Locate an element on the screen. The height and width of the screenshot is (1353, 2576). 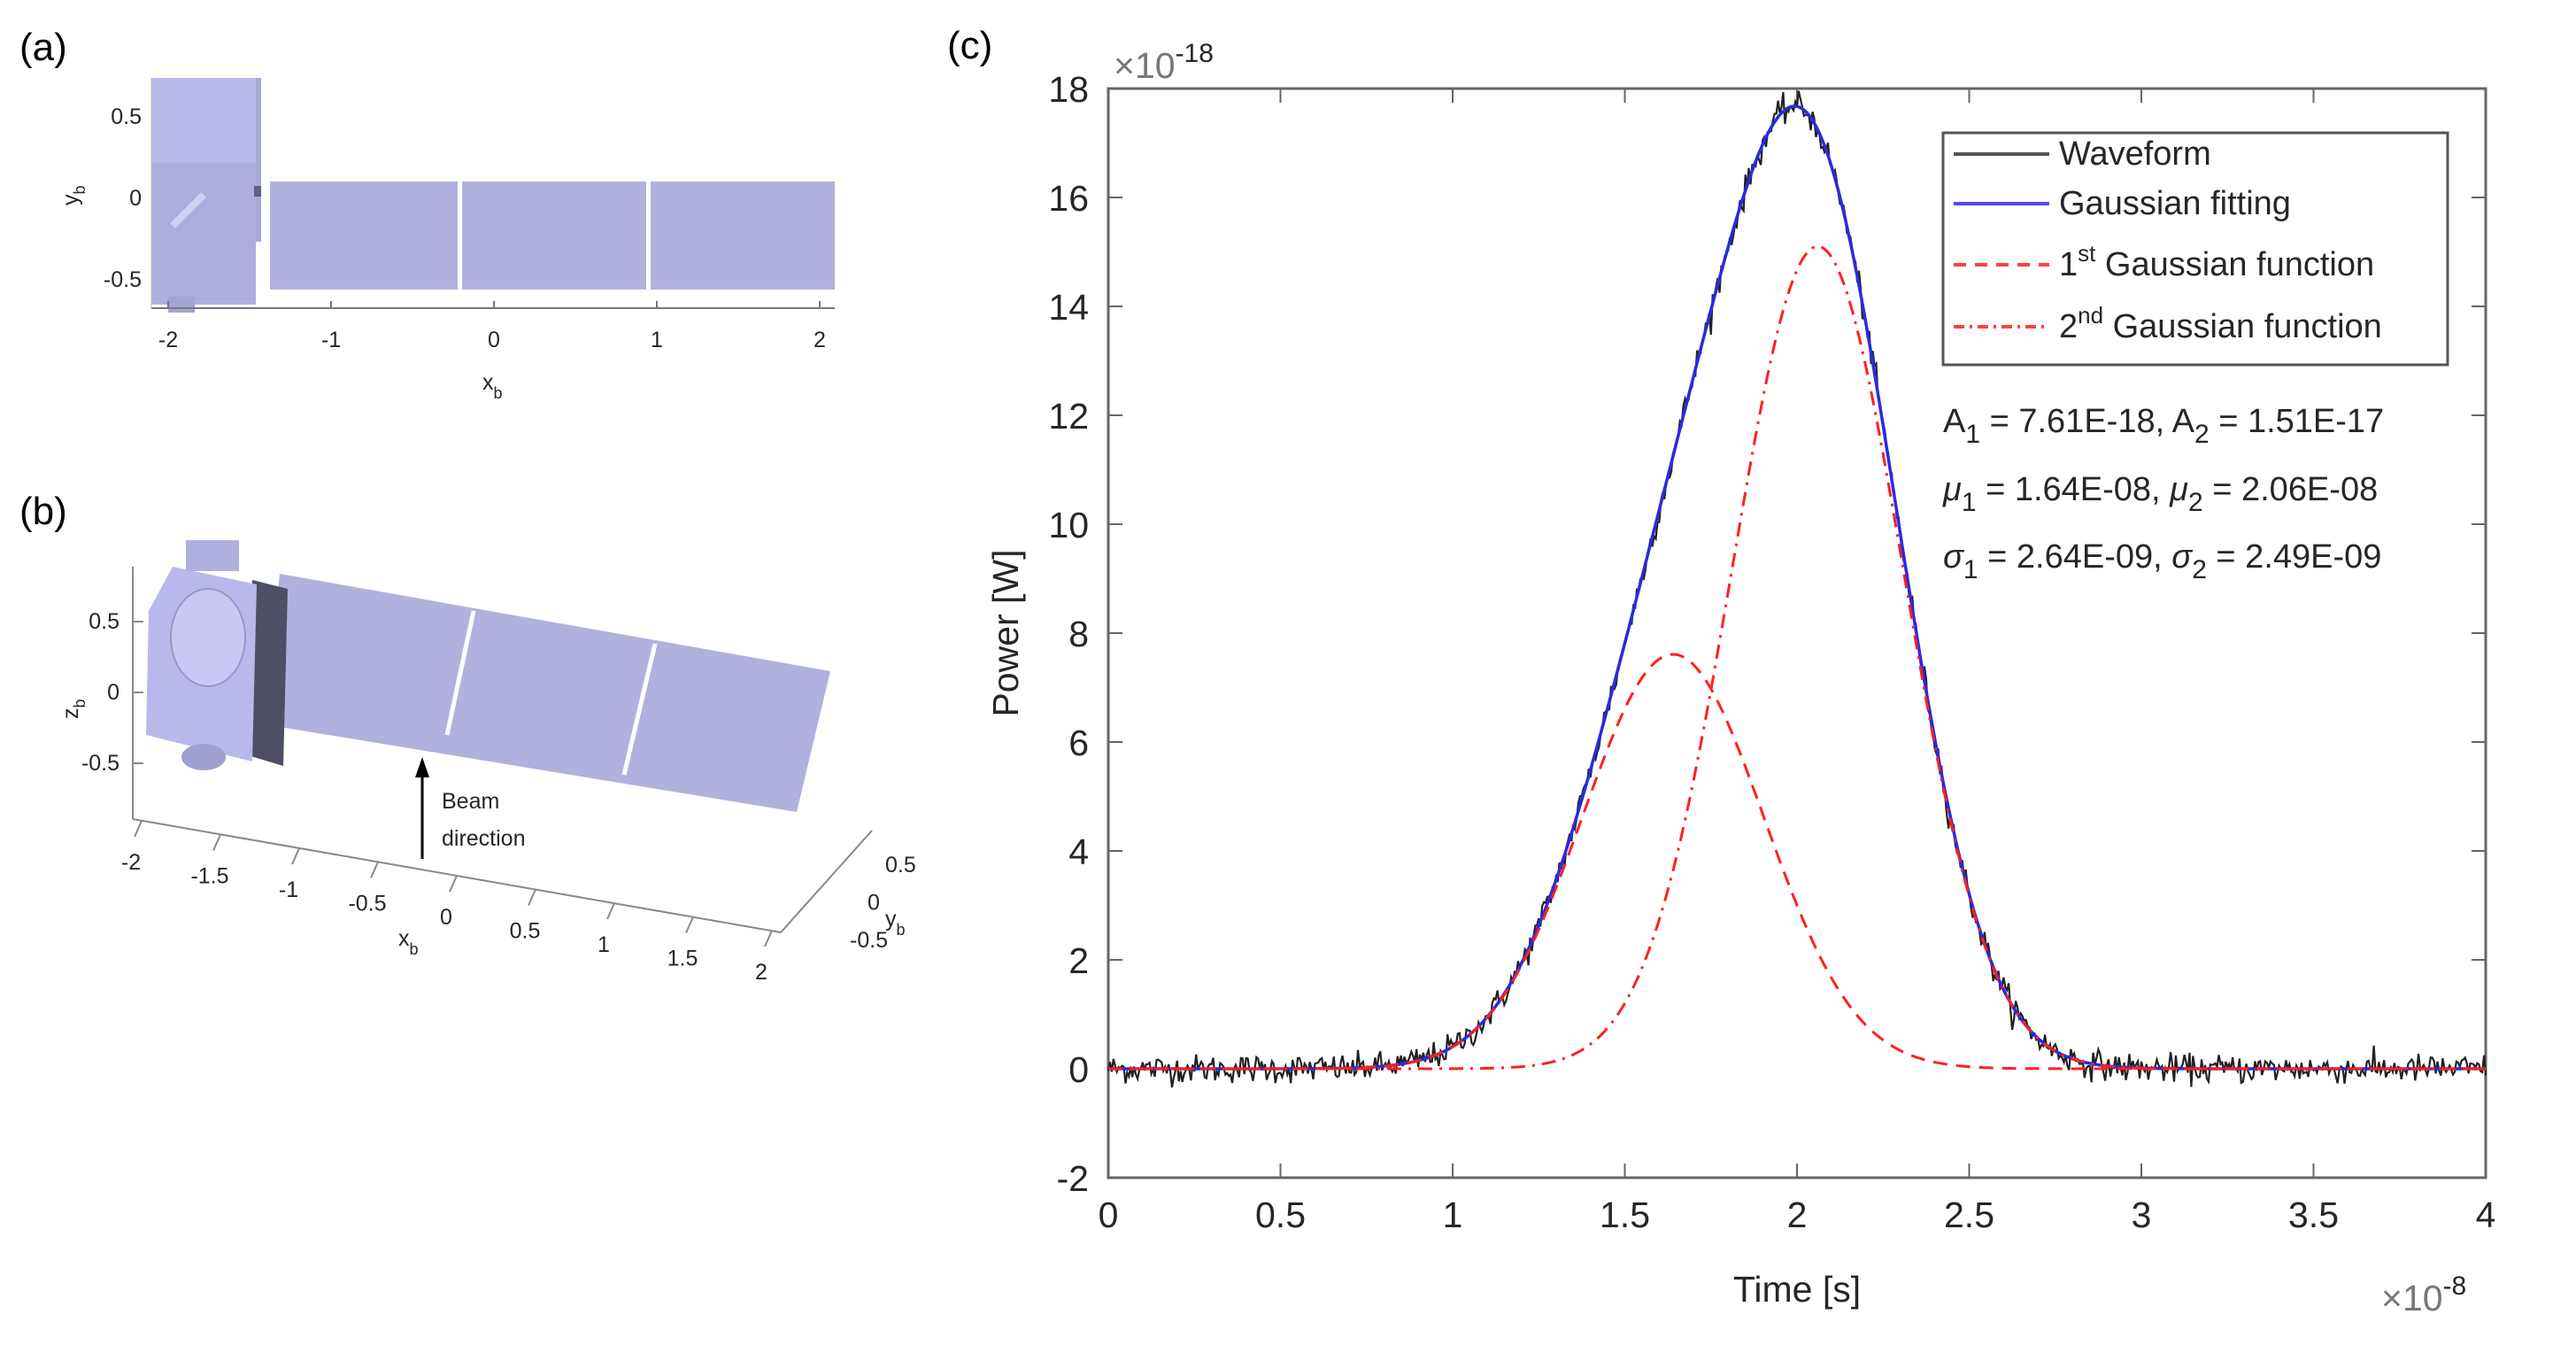
panel-a-x-tick-label: 1 is located at coordinates (657, 340).